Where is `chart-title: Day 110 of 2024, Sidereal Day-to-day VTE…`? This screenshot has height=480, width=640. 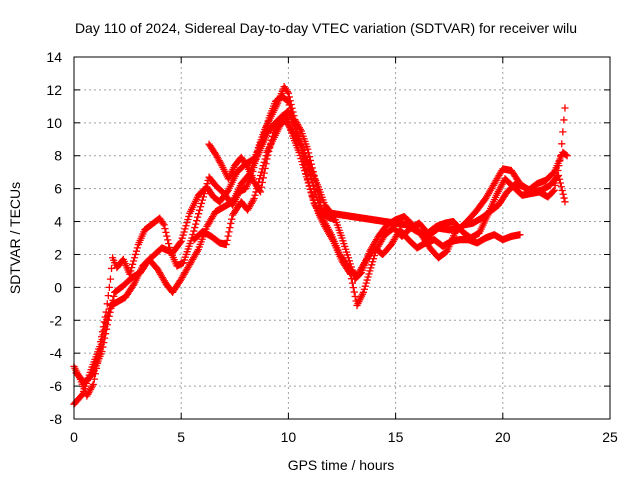 chart-title: Day 110 of 2024, Sidereal Day-to-day VTE… is located at coordinates (326, 28).